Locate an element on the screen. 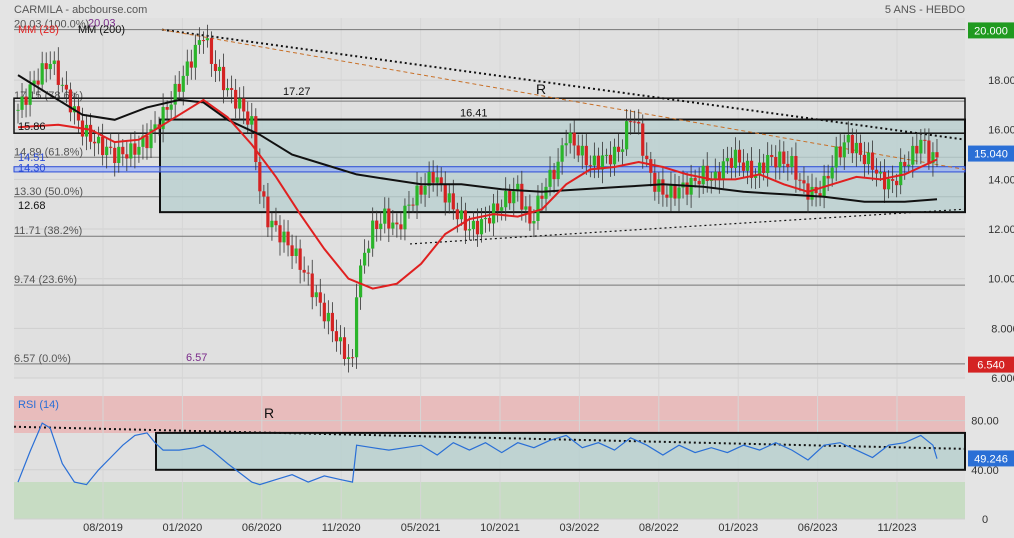 This screenshot has height=538, width=1014. date-tick-label: 10/2021 is located at coordinates (500, 528).